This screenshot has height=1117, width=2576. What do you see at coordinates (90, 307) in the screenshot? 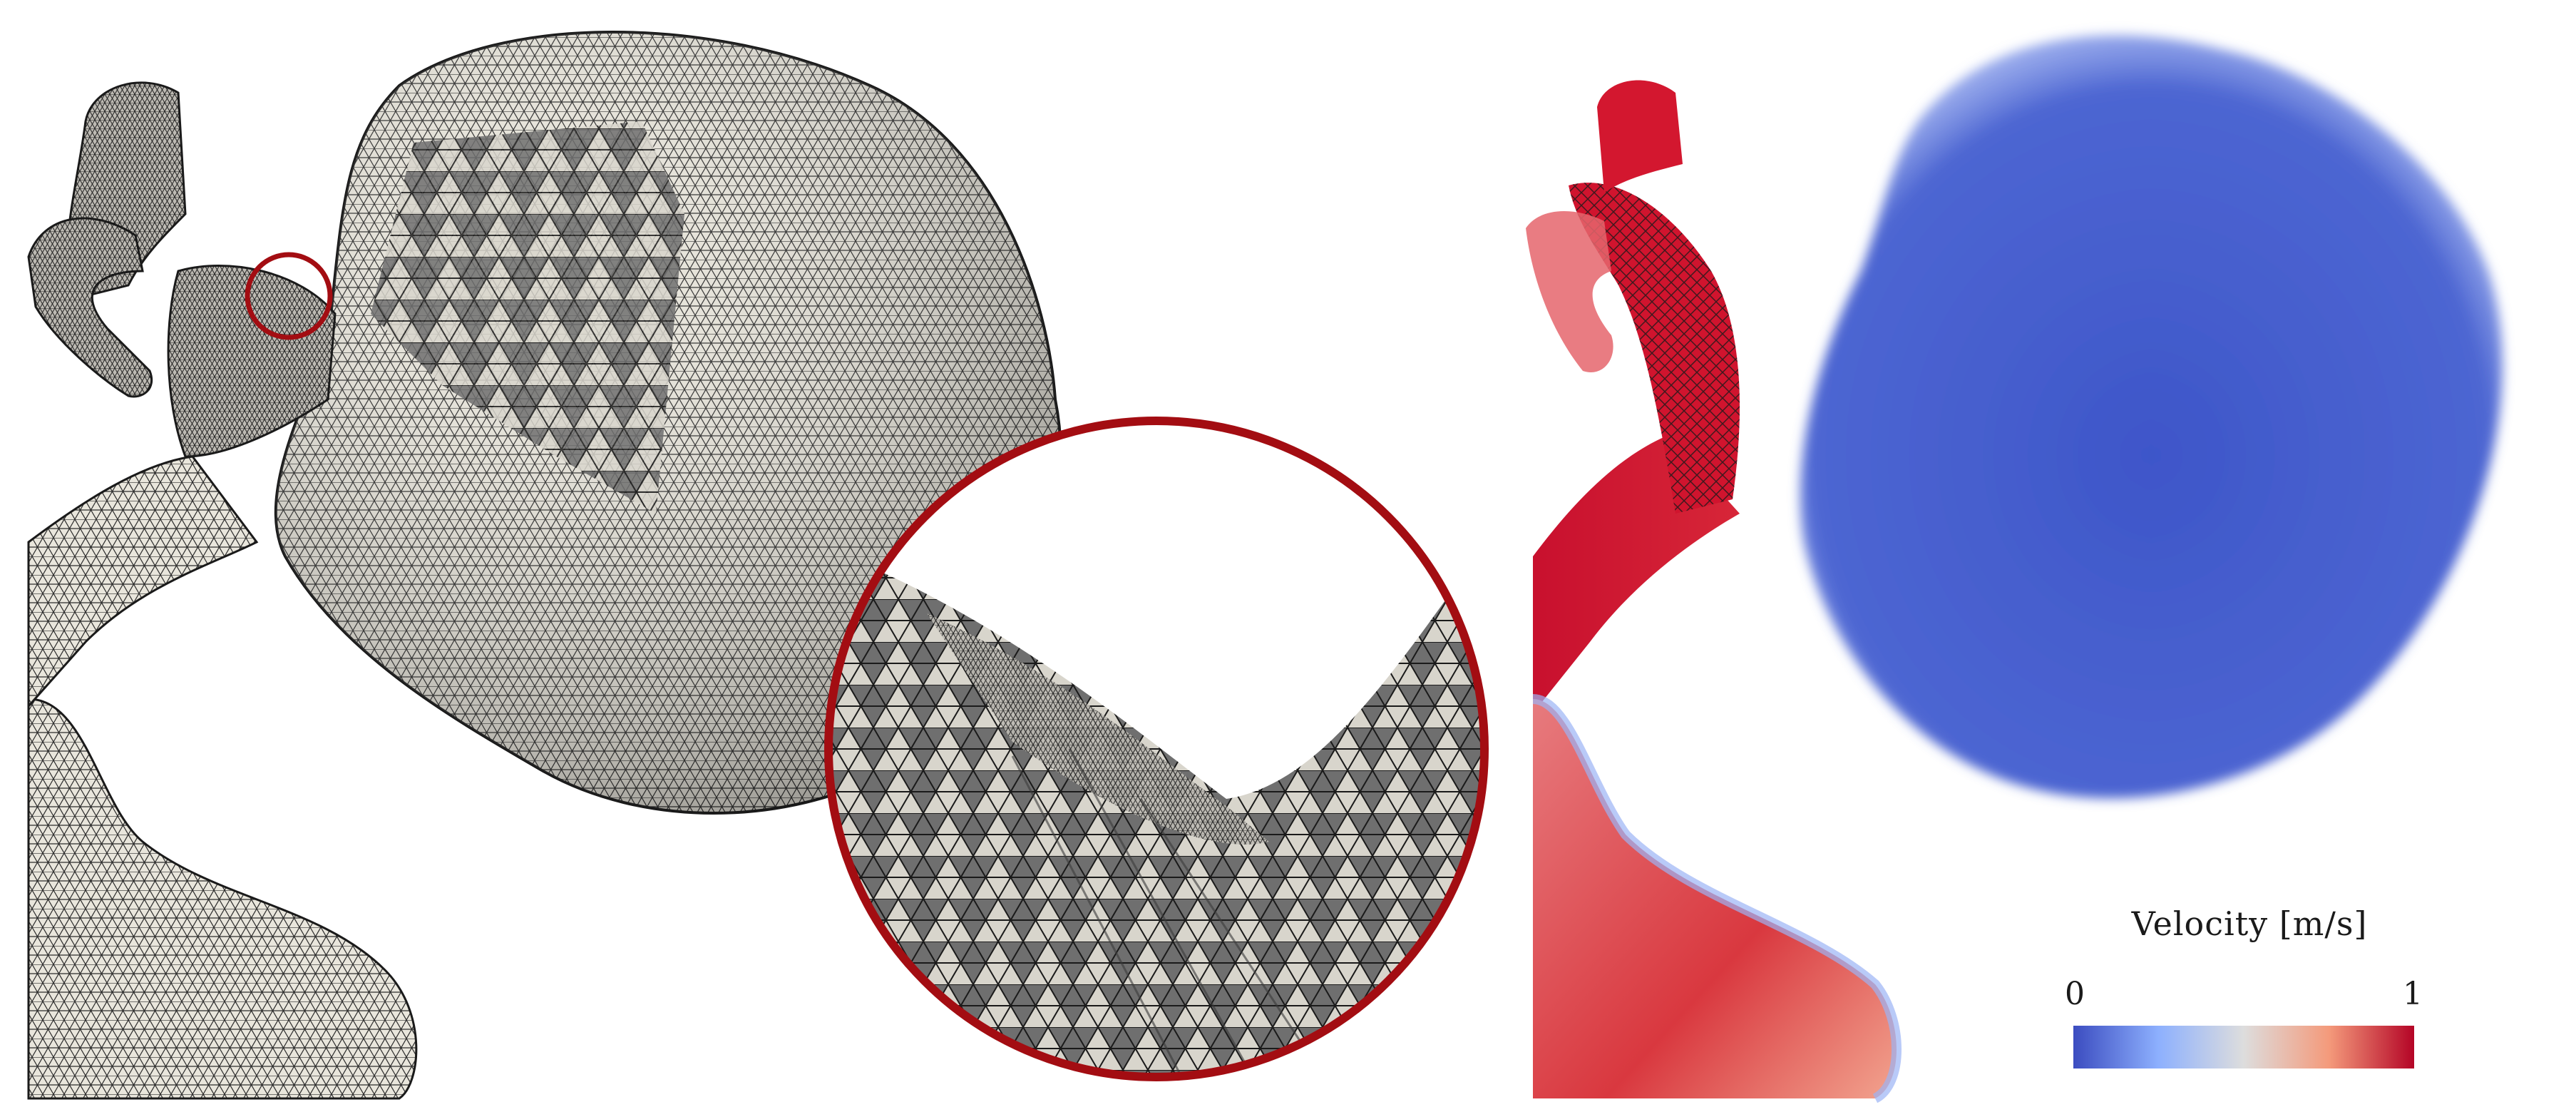
I see `side-branch` at bounding box center [90, 307].